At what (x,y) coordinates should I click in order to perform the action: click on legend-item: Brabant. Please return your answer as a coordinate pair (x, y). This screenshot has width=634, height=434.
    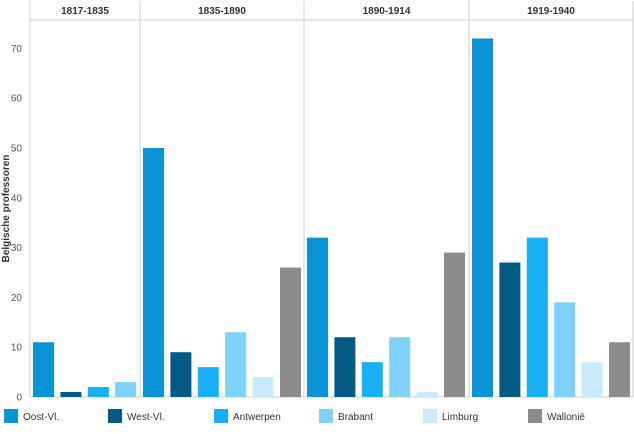
    Looking at the image, I should click on (346, 416).